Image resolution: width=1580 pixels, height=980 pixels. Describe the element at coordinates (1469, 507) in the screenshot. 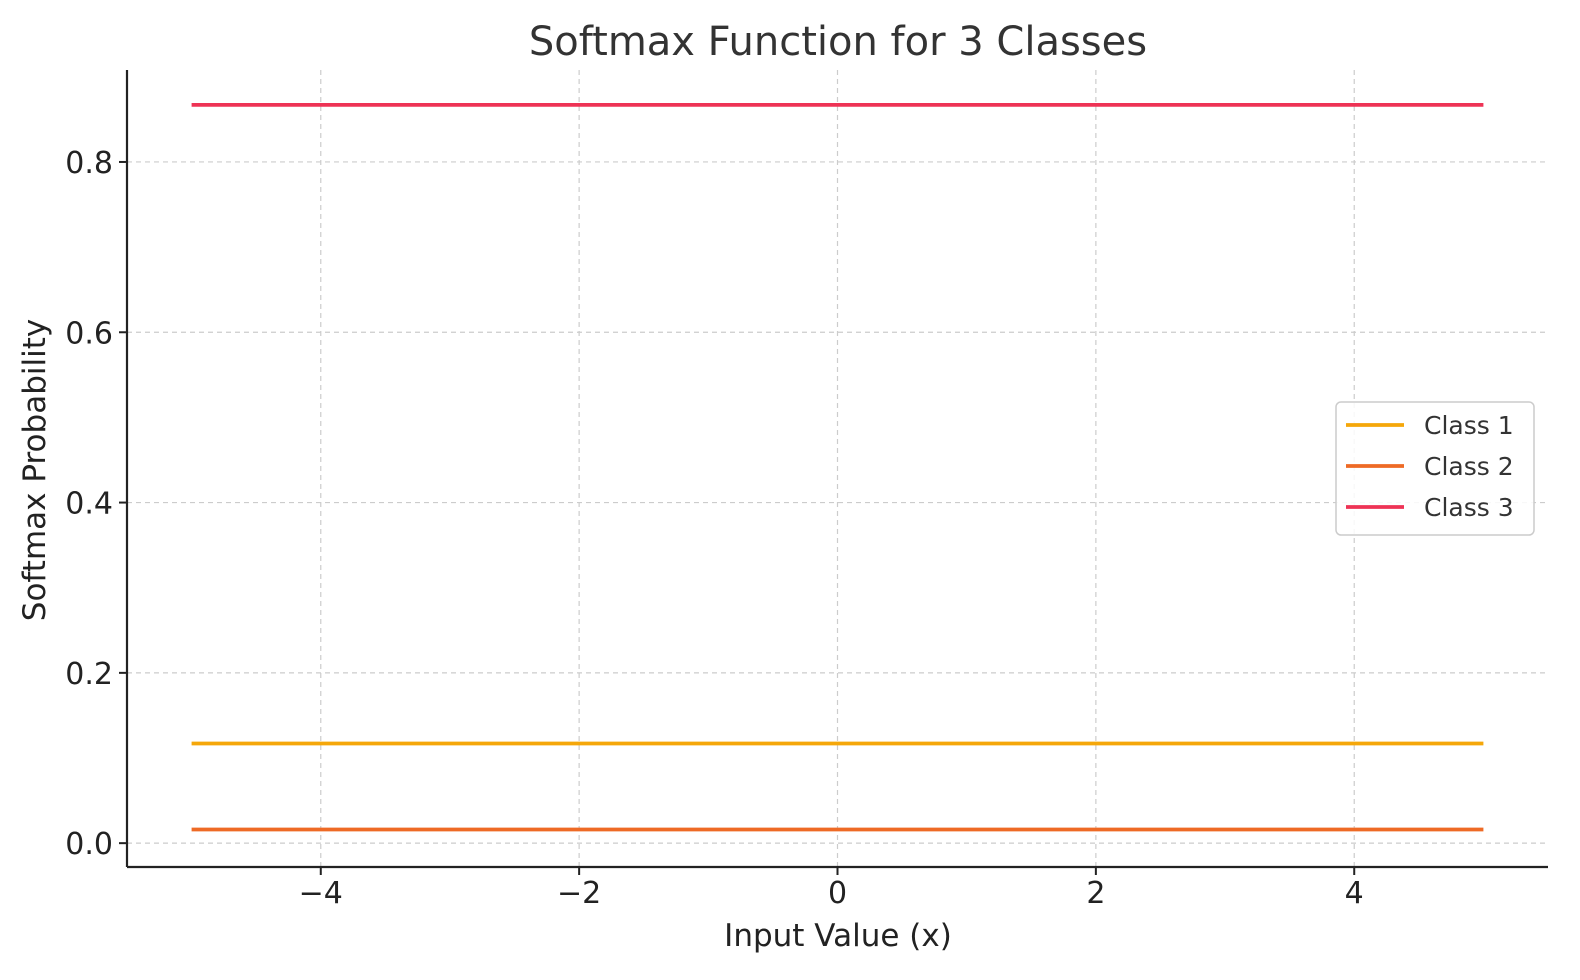

I see `legend-label-class-3: Class 3` at that location.